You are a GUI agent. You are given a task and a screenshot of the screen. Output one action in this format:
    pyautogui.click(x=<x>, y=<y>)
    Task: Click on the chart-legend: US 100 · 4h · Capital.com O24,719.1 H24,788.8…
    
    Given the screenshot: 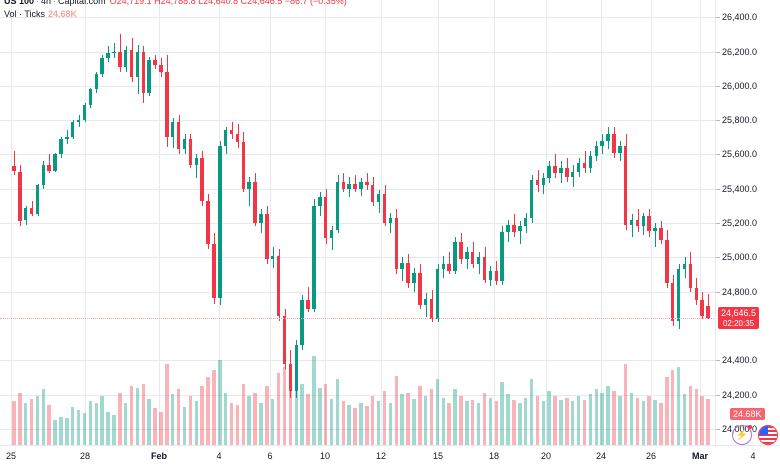 What is the action you would take?
    pyautogui.click(x=175, y=10)
    